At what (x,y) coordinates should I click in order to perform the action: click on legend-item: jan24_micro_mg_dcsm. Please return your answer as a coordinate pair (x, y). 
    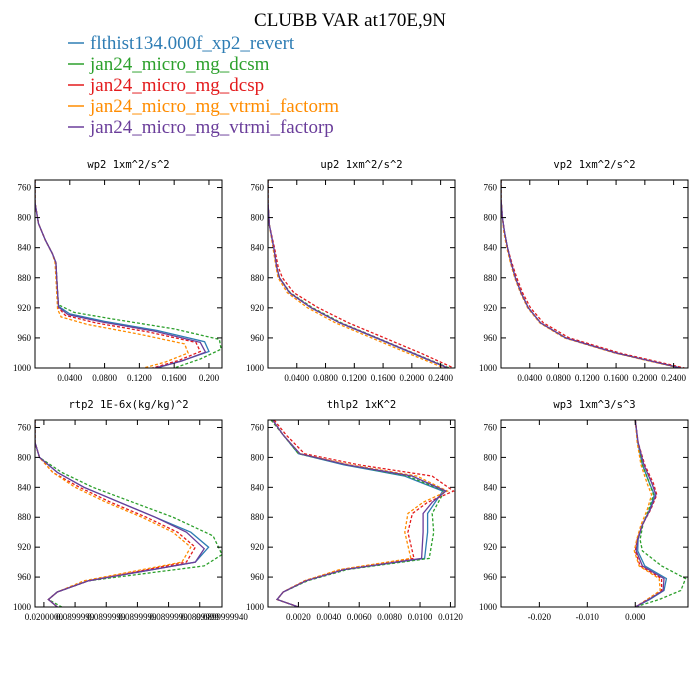
    Looking at the image, I should click on (169, 64).